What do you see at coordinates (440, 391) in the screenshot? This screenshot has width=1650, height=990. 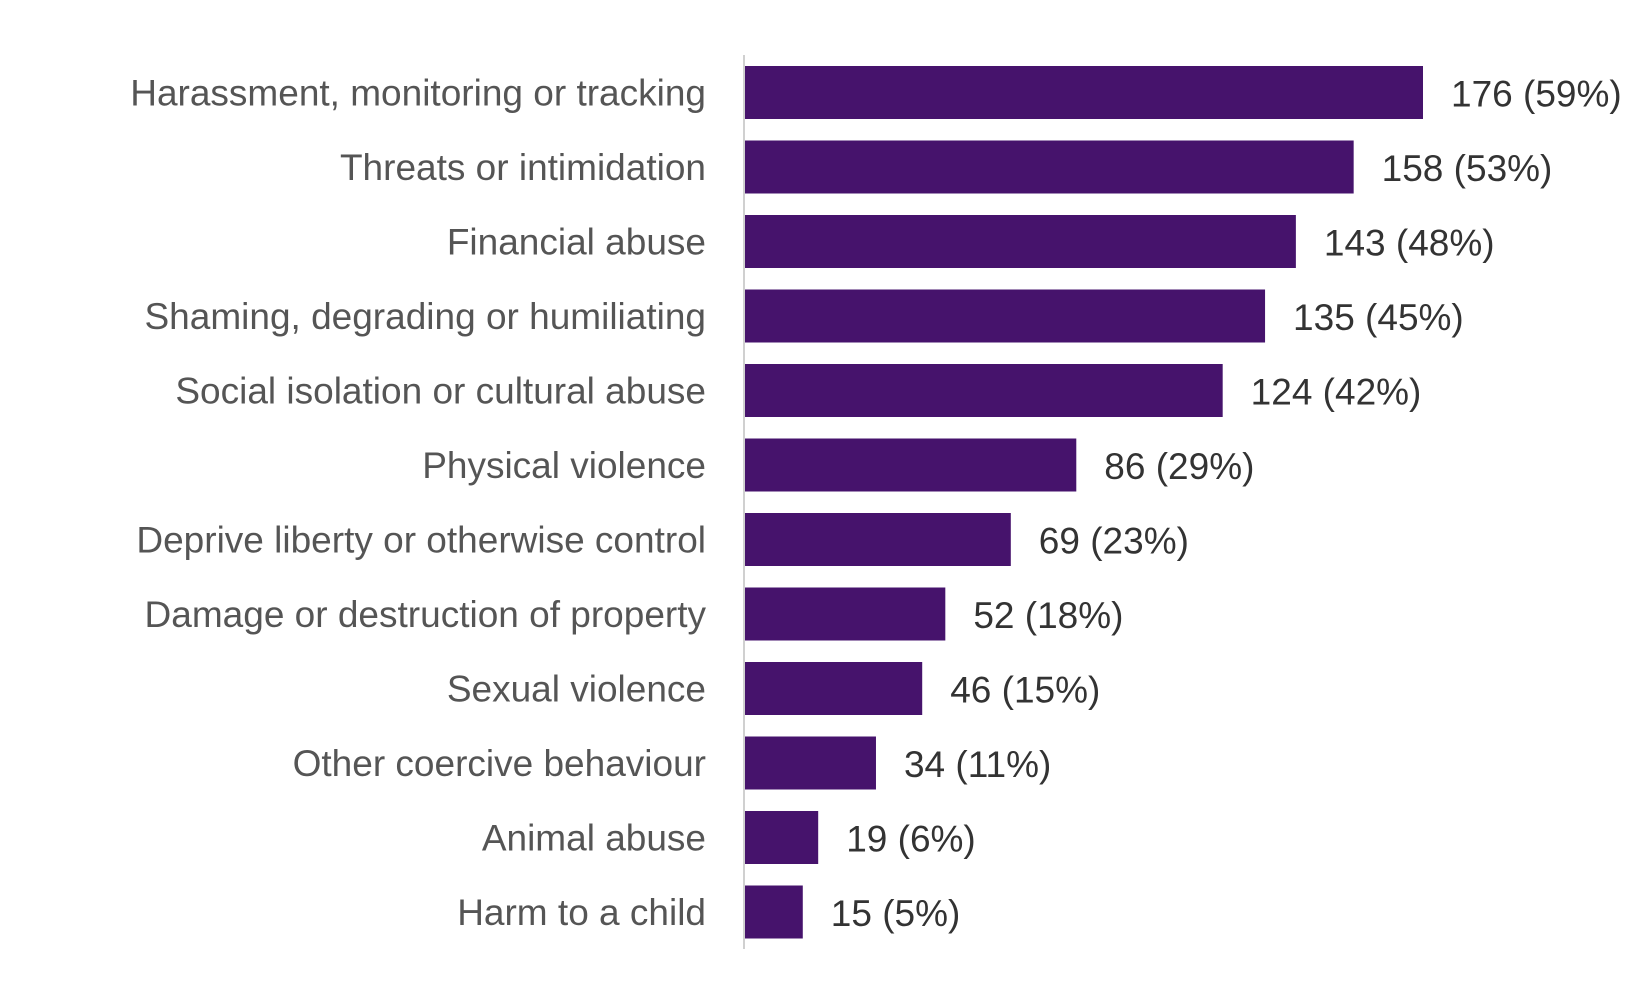 I see `category-label: Social isolation or cultural abuse` at bounding box center [440, 391].